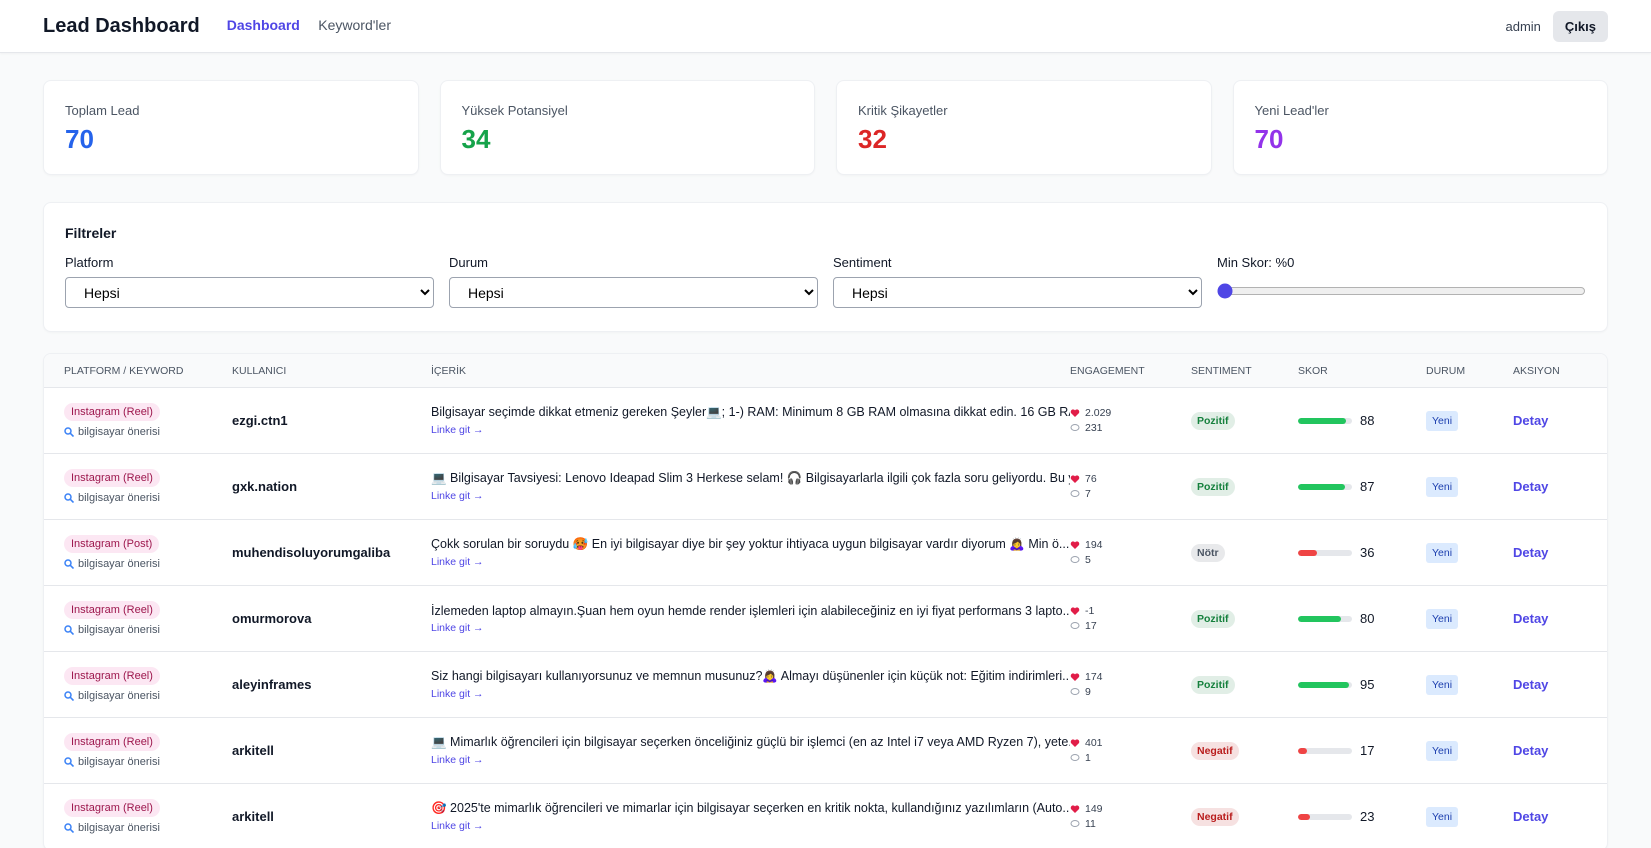 The image size is (1651, 848). I want to click on logout-button: Çıkış, so click(1580, 26).